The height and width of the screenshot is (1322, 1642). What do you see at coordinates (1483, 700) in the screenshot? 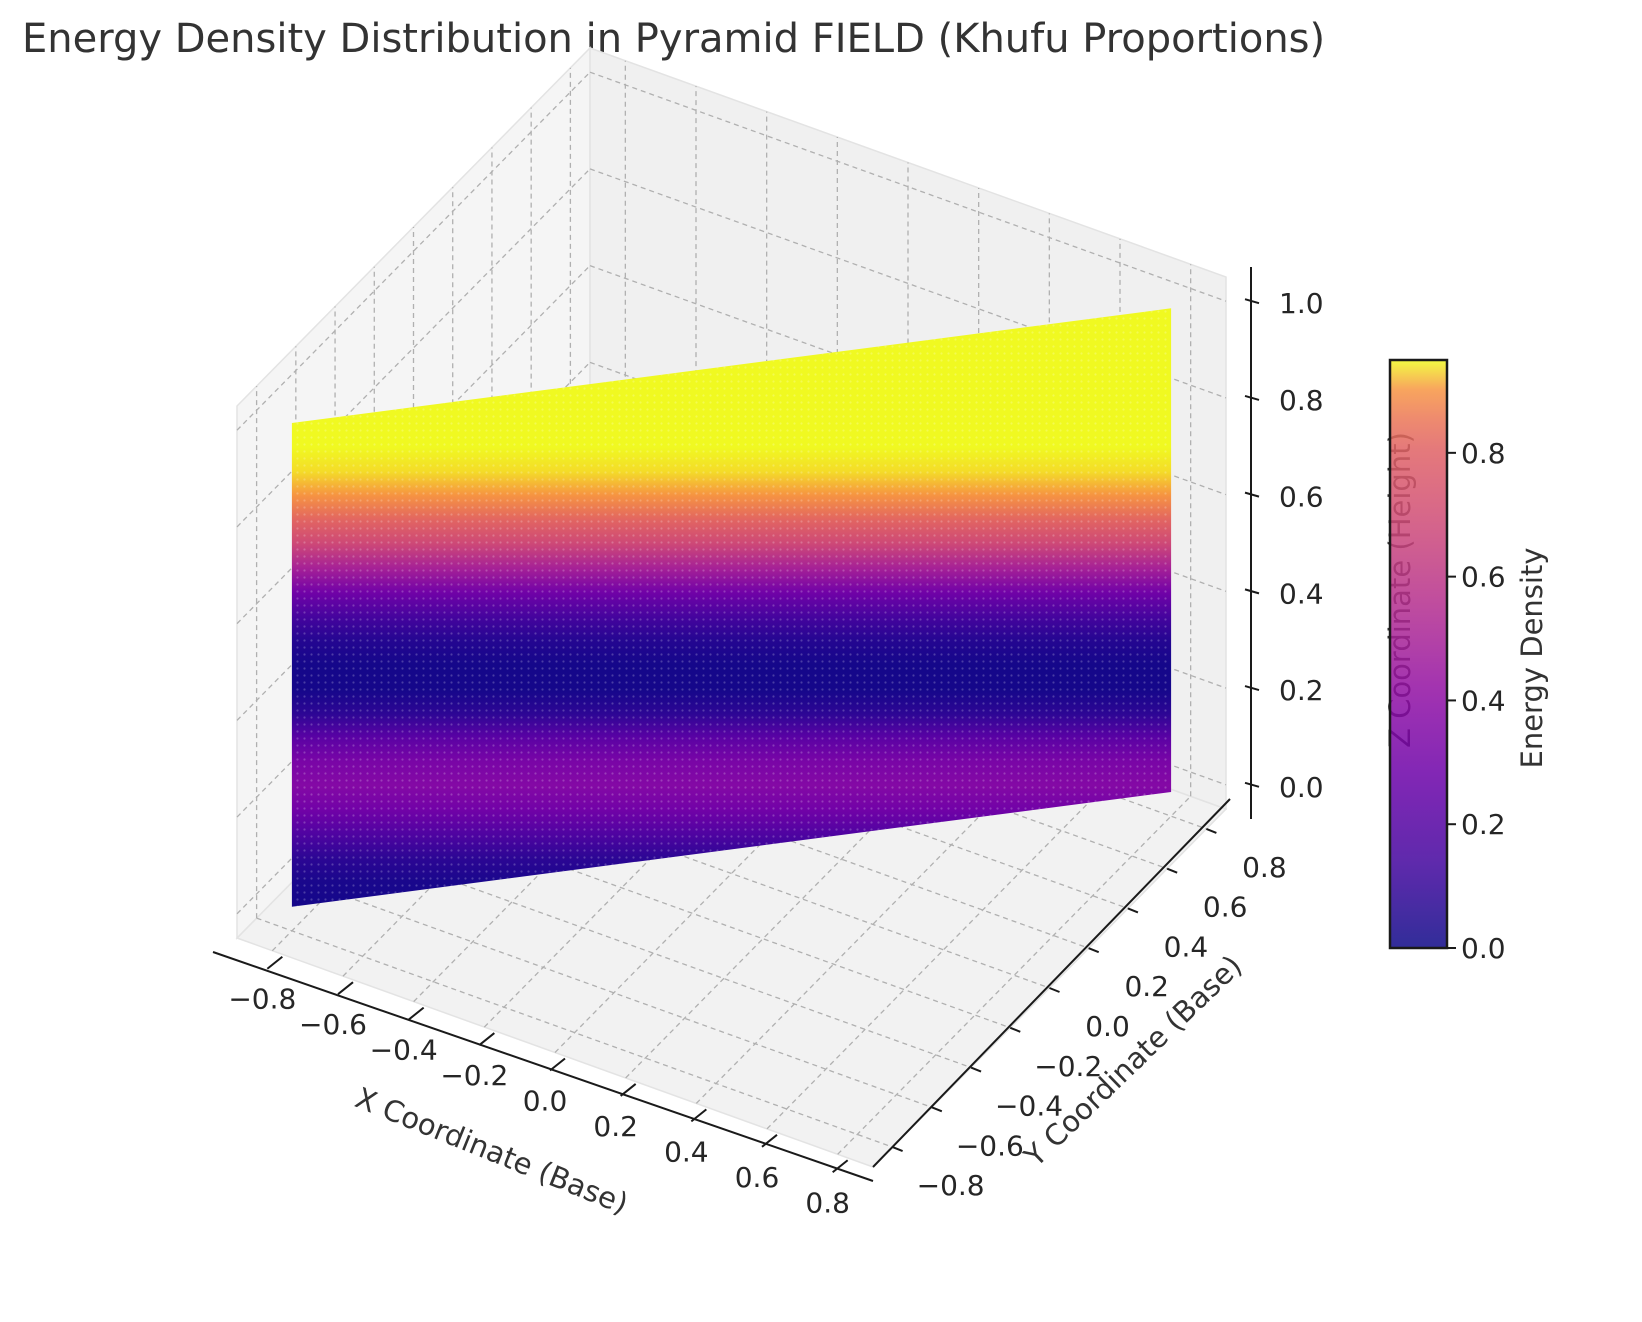
I see `colorbar-tick-label: 0.4` at bounding box center [1483, 700].